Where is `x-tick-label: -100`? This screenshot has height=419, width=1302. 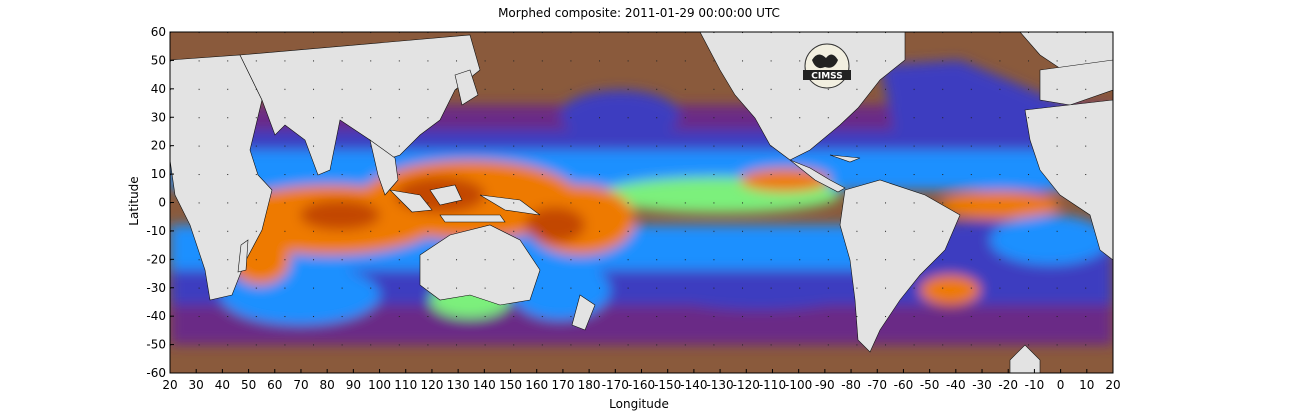
x-tick-label: -100 is located at coordinates (798, 385).